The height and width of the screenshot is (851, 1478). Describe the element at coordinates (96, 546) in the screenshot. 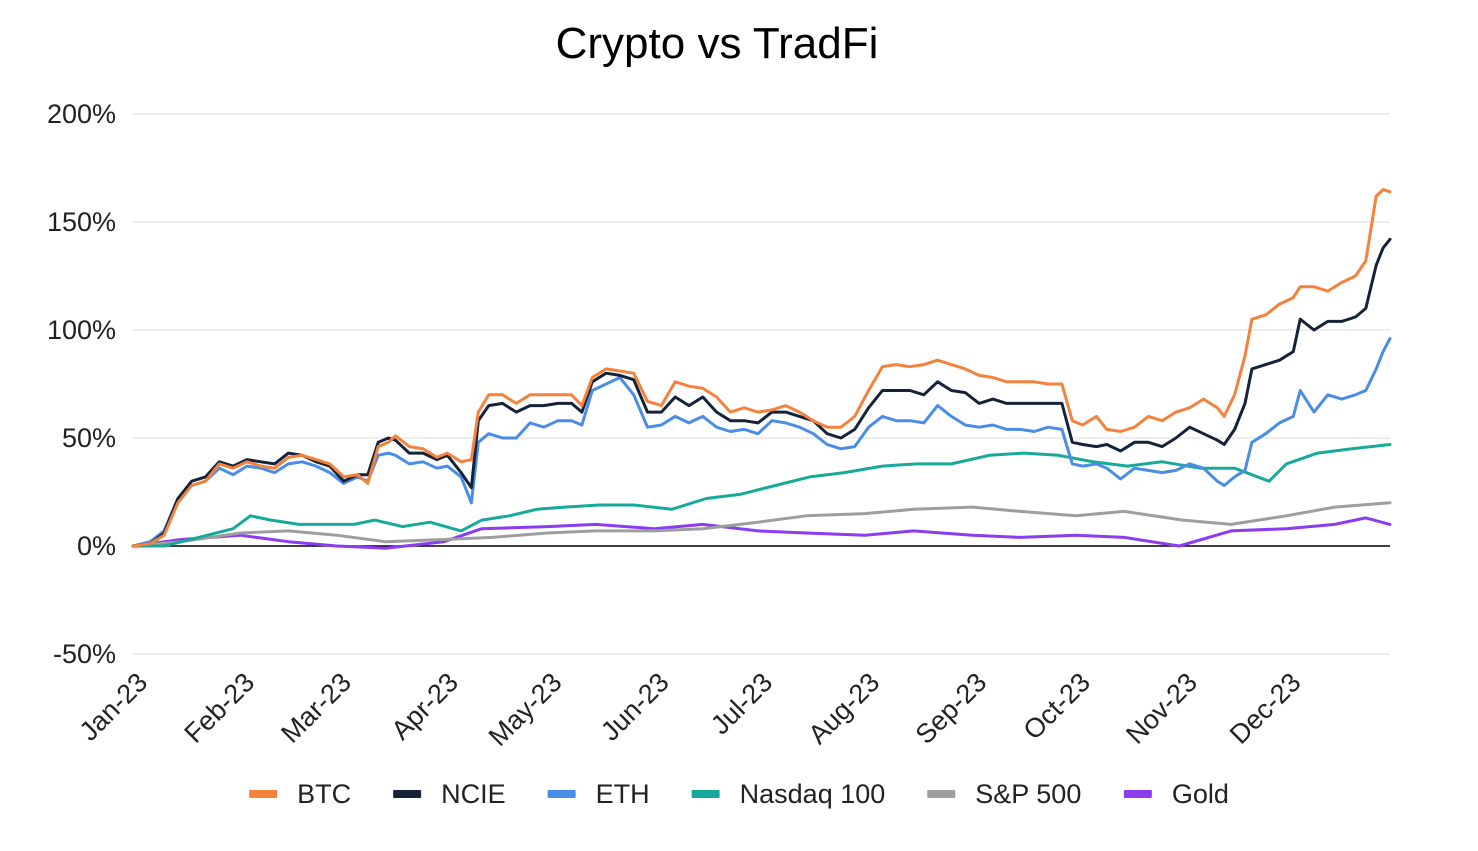

I see `y-tick-label: 0%` at that location.